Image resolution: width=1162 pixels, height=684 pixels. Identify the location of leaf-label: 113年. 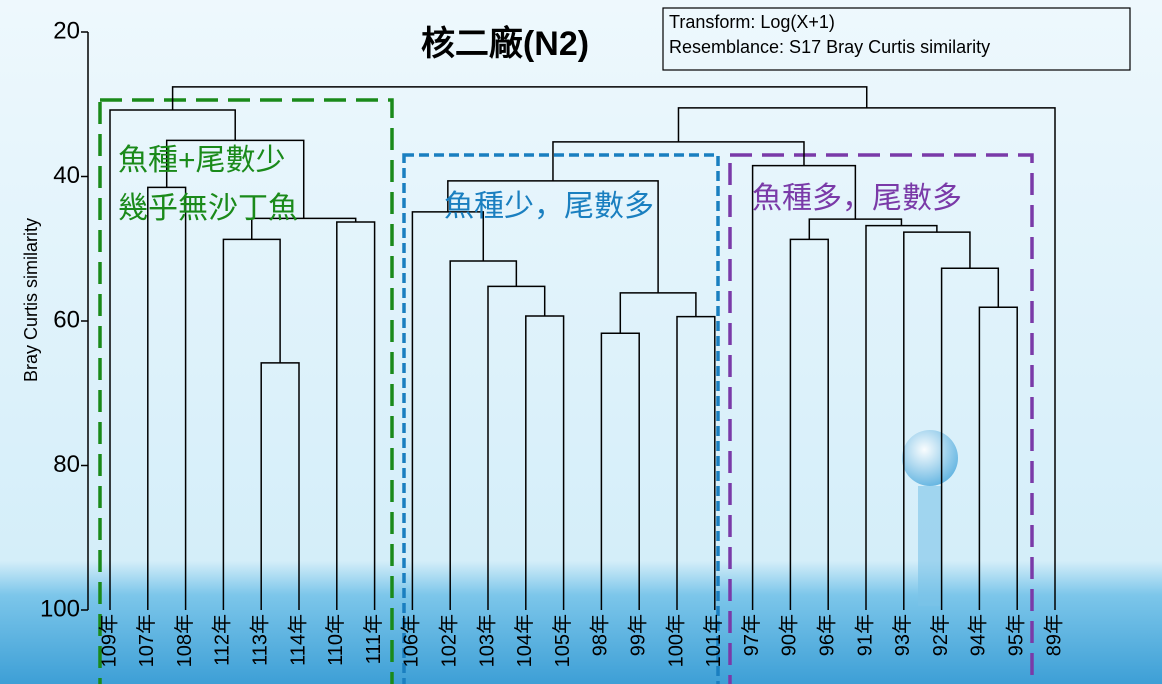
(259, 640).